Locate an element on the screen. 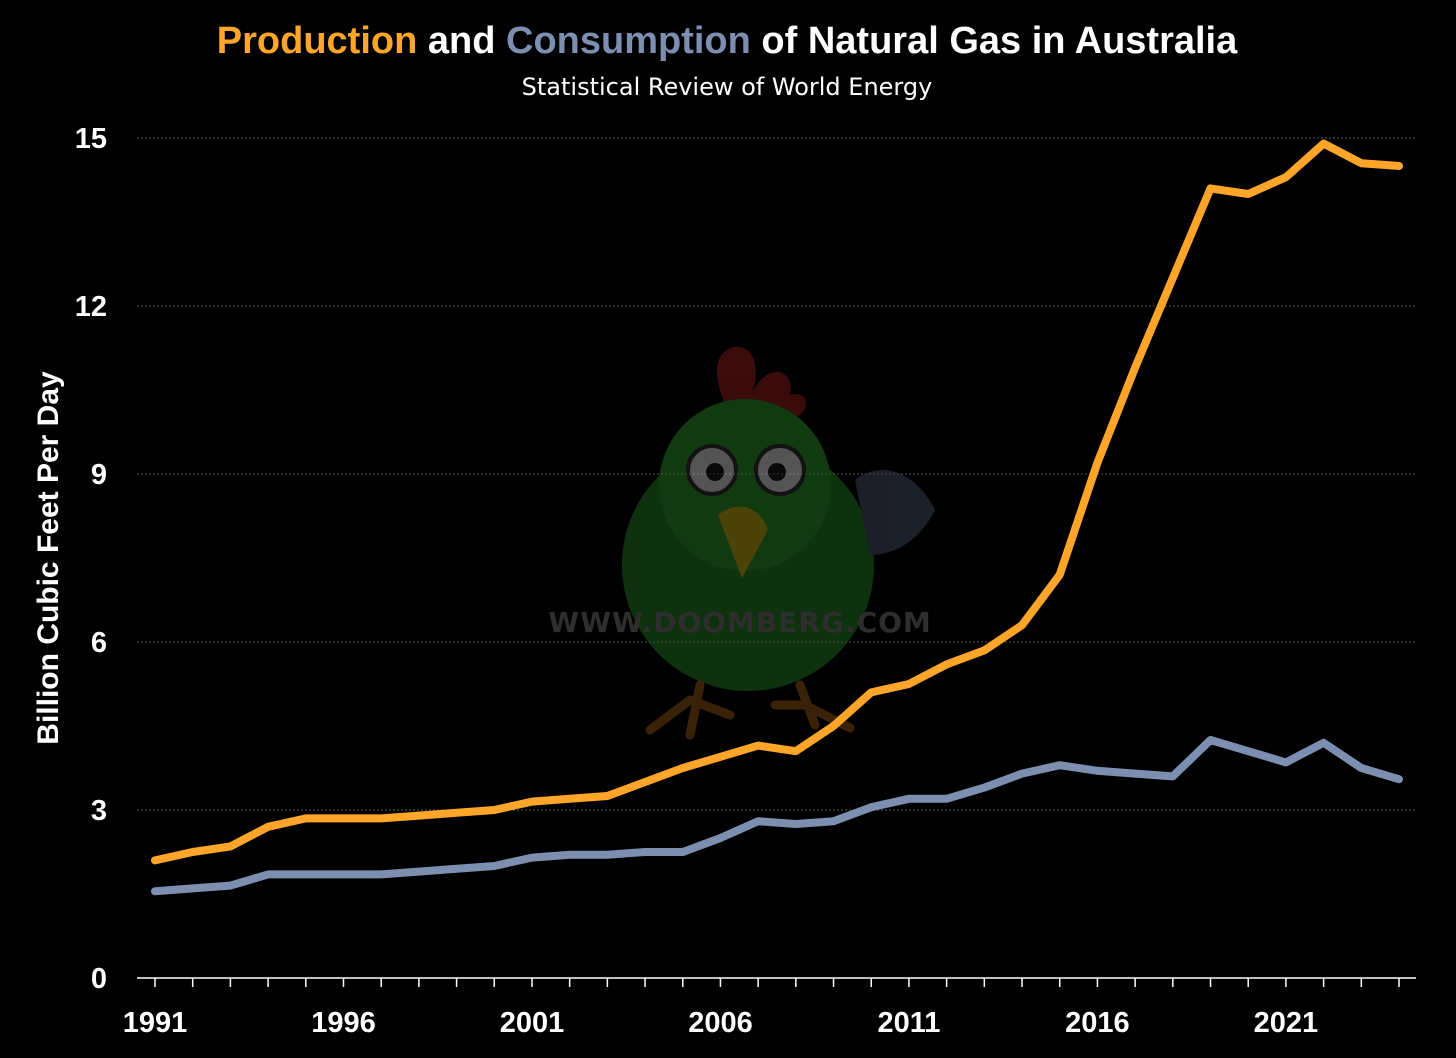 The image size is (1456, 1058). x-tick-label: 2016 is located at coordinates (1097, 1023).